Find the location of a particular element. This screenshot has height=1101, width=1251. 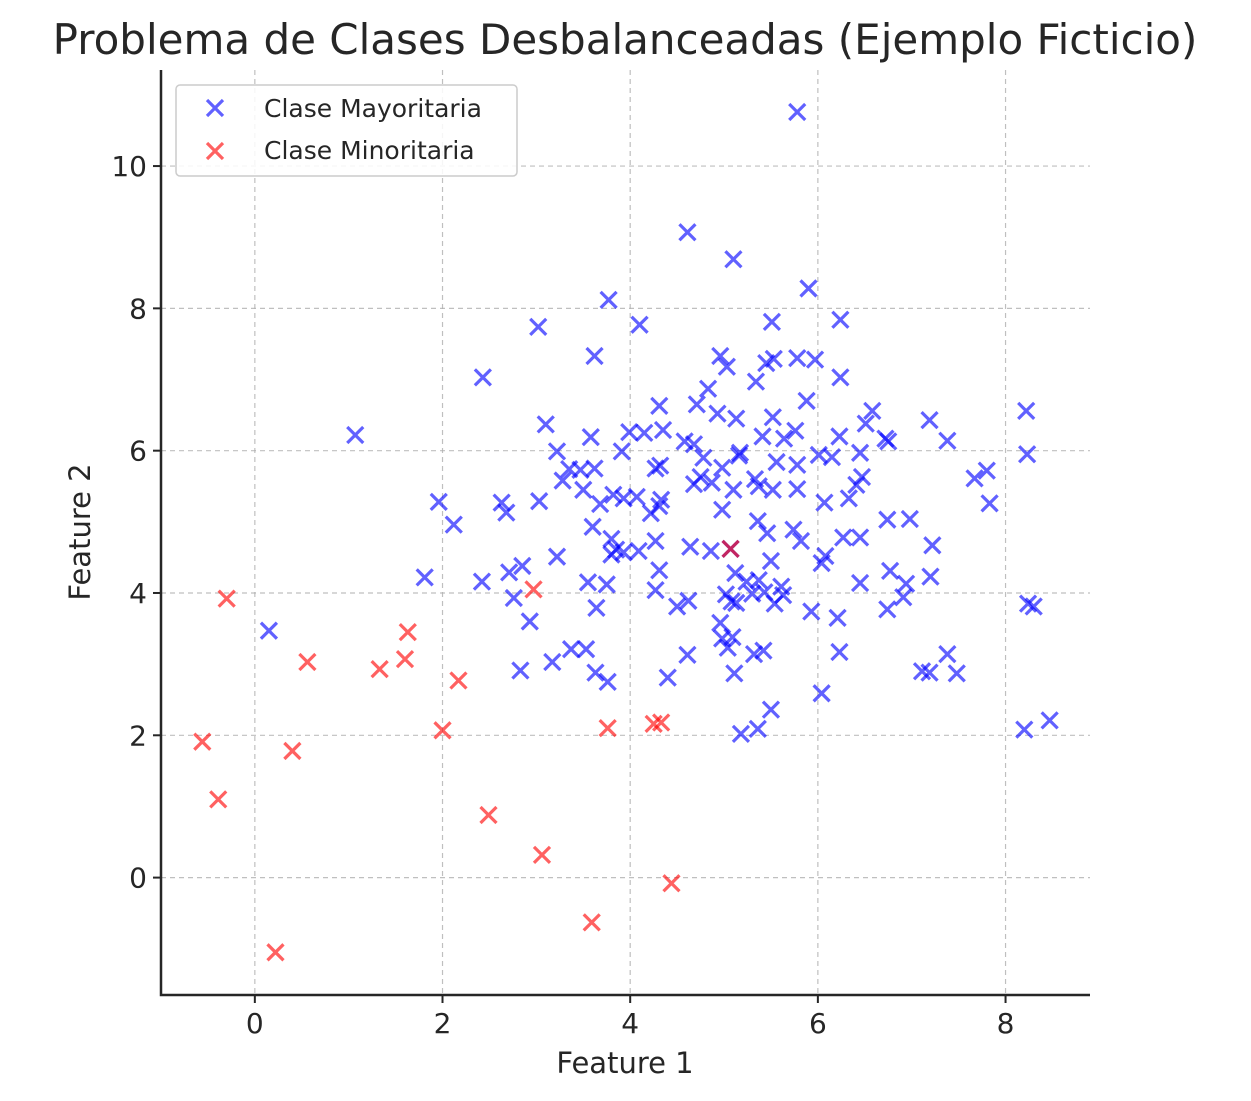

x-tick-label: 8 is located at coordinates (1006, 1023).